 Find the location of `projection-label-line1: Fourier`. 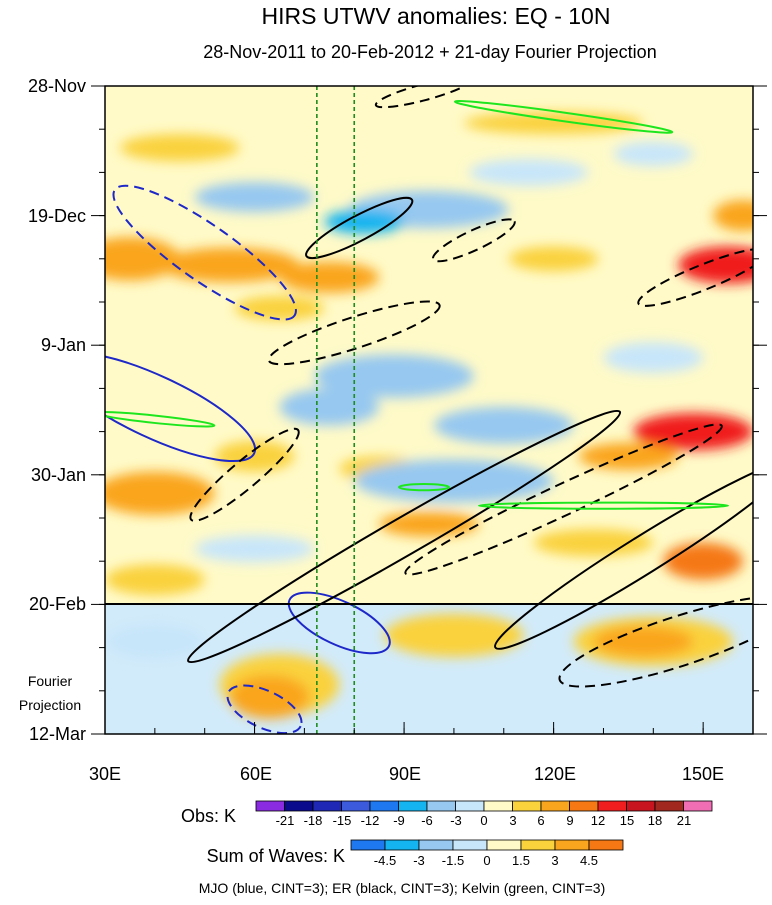

projection-label-line1: Fourier is located at coordinates (50, 681).